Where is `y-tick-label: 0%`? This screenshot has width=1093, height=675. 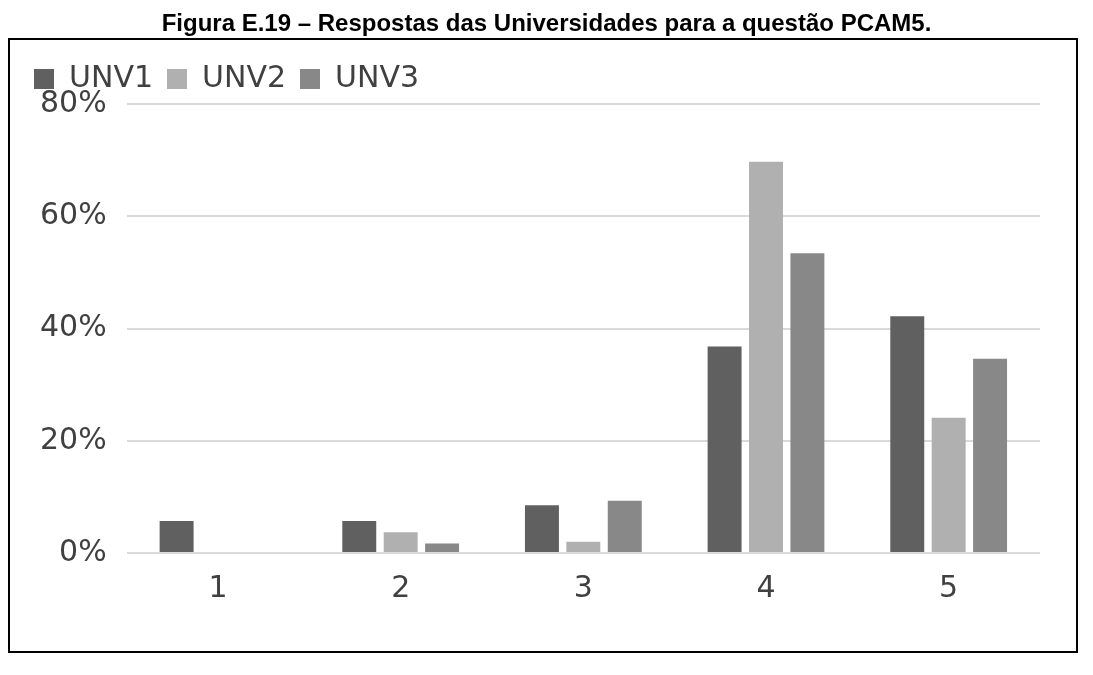 y-tick-label: 0% is located at coordinates (83, 550).